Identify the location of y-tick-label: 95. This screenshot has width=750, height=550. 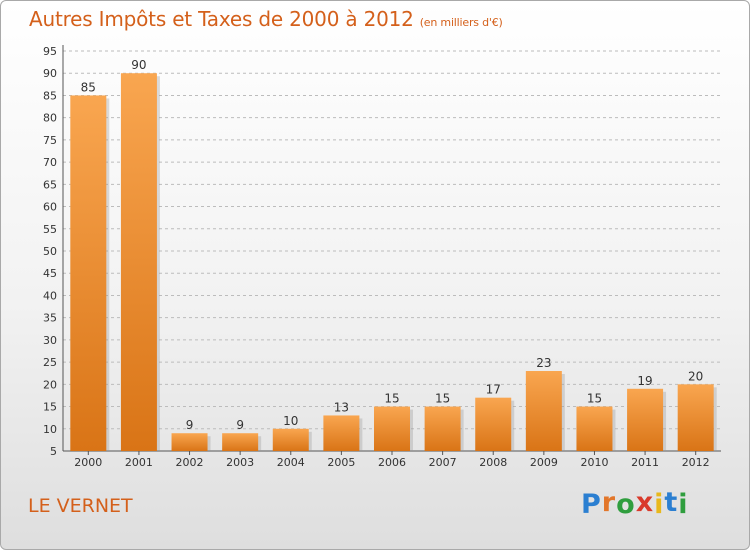
(50, 51).